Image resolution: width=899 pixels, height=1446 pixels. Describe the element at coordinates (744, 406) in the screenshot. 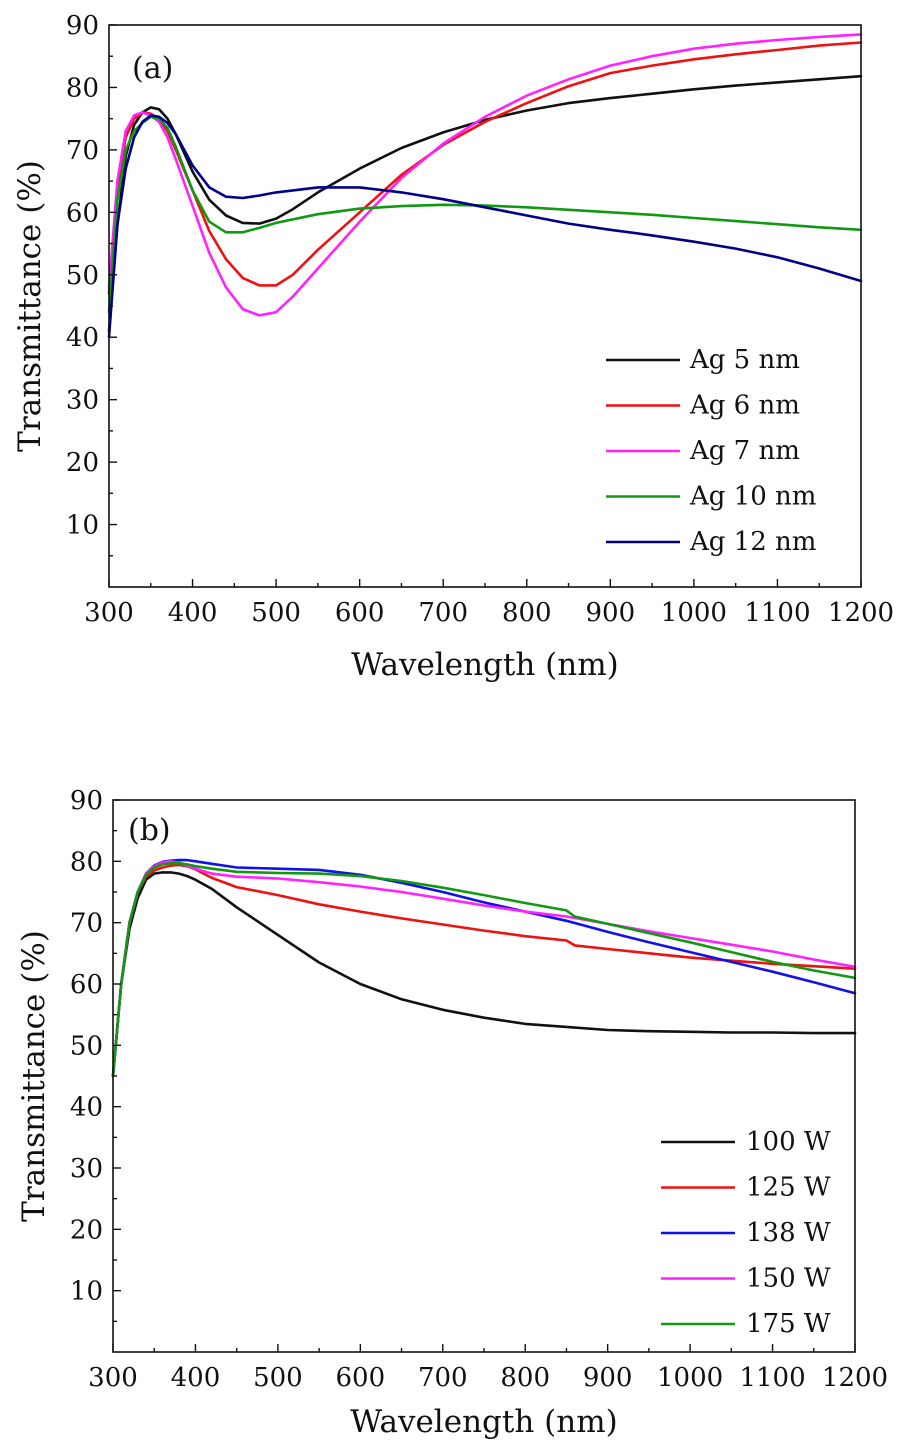

I see `legend-label: Ag 6 nm` at that location.